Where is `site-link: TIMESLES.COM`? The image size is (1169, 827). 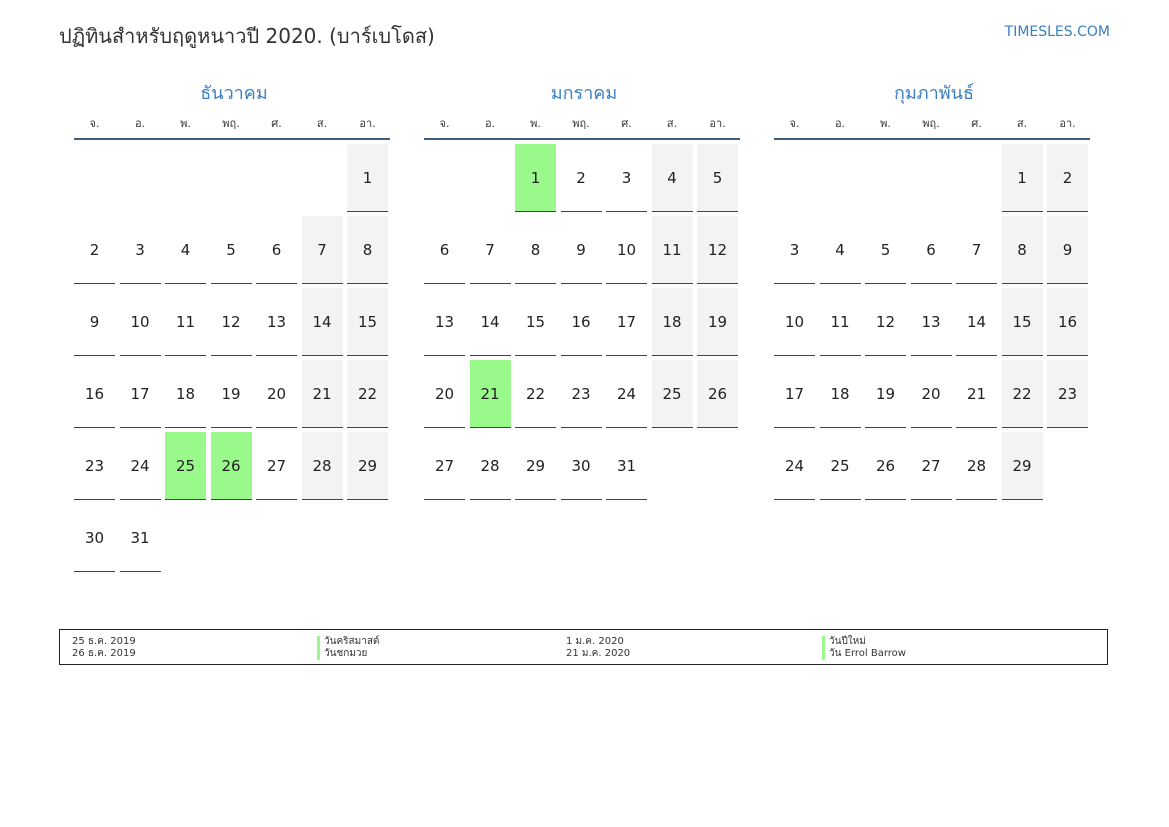 site-link: TIMESLES.COM is located at coordinates (1057, 32).